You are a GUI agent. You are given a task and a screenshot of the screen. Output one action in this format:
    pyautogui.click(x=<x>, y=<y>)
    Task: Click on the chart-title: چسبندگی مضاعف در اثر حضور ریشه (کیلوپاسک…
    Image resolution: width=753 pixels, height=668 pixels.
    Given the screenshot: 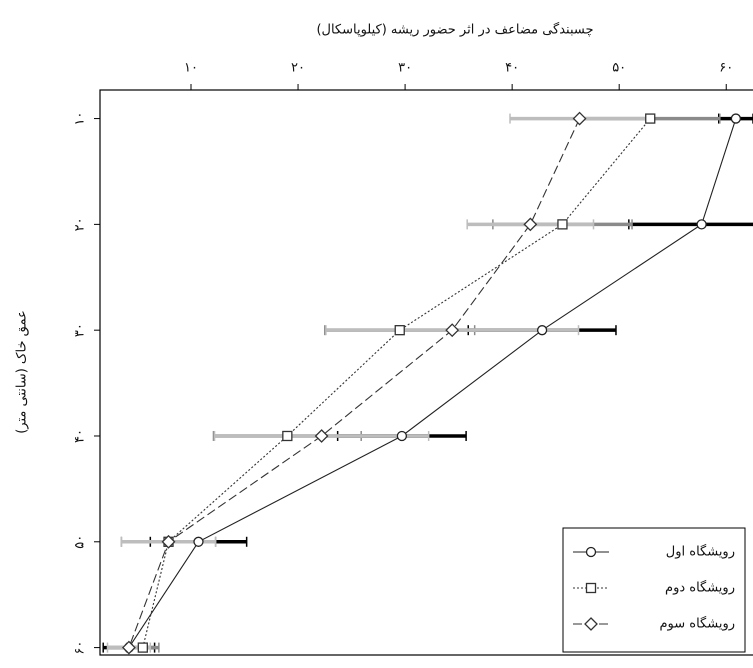 What is the action you would take?
    pyautogui.click(x=454, y=30)
    